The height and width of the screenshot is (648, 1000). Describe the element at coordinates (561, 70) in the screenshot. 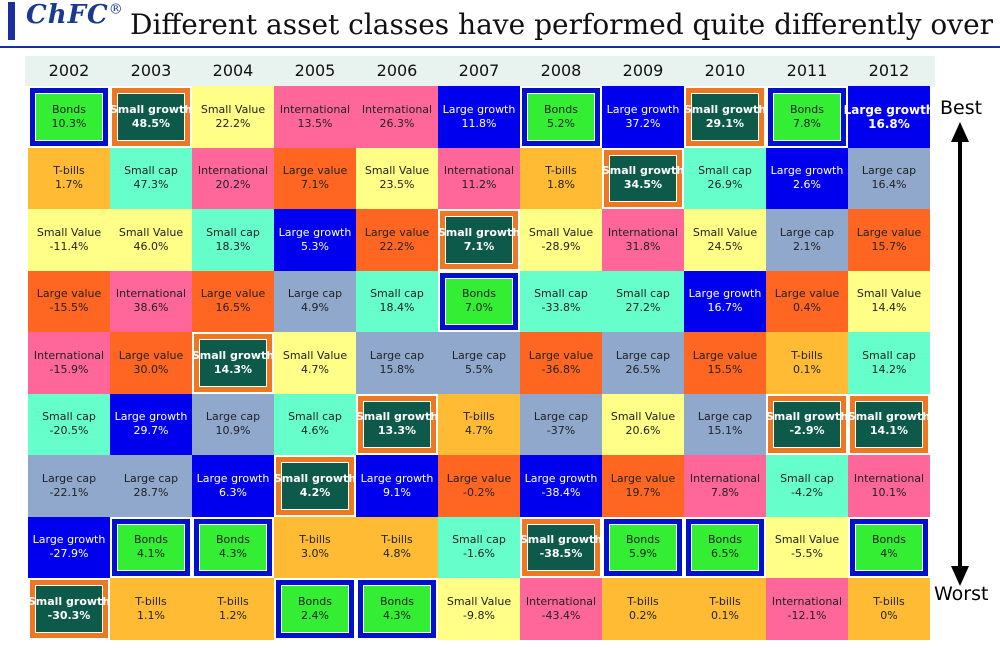

I see `year-header: 2008` at that location.